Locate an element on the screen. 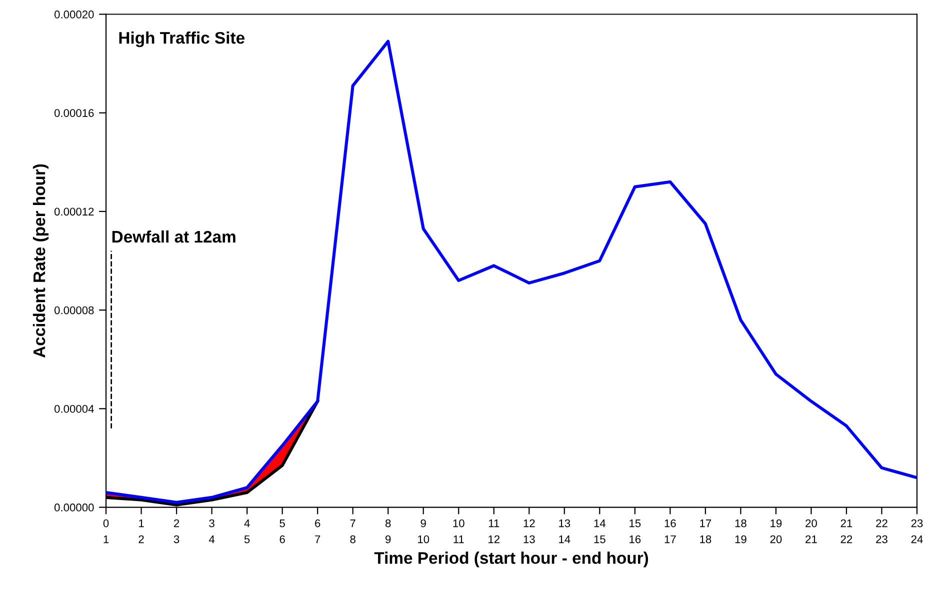  x-tick-label: 14 is located at coordinates (600, 523).